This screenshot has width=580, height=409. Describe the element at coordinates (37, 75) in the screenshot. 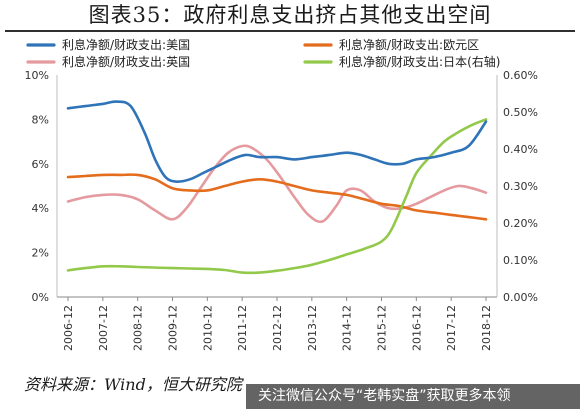

I see `left-axis-tick-label: 10%` at that location.